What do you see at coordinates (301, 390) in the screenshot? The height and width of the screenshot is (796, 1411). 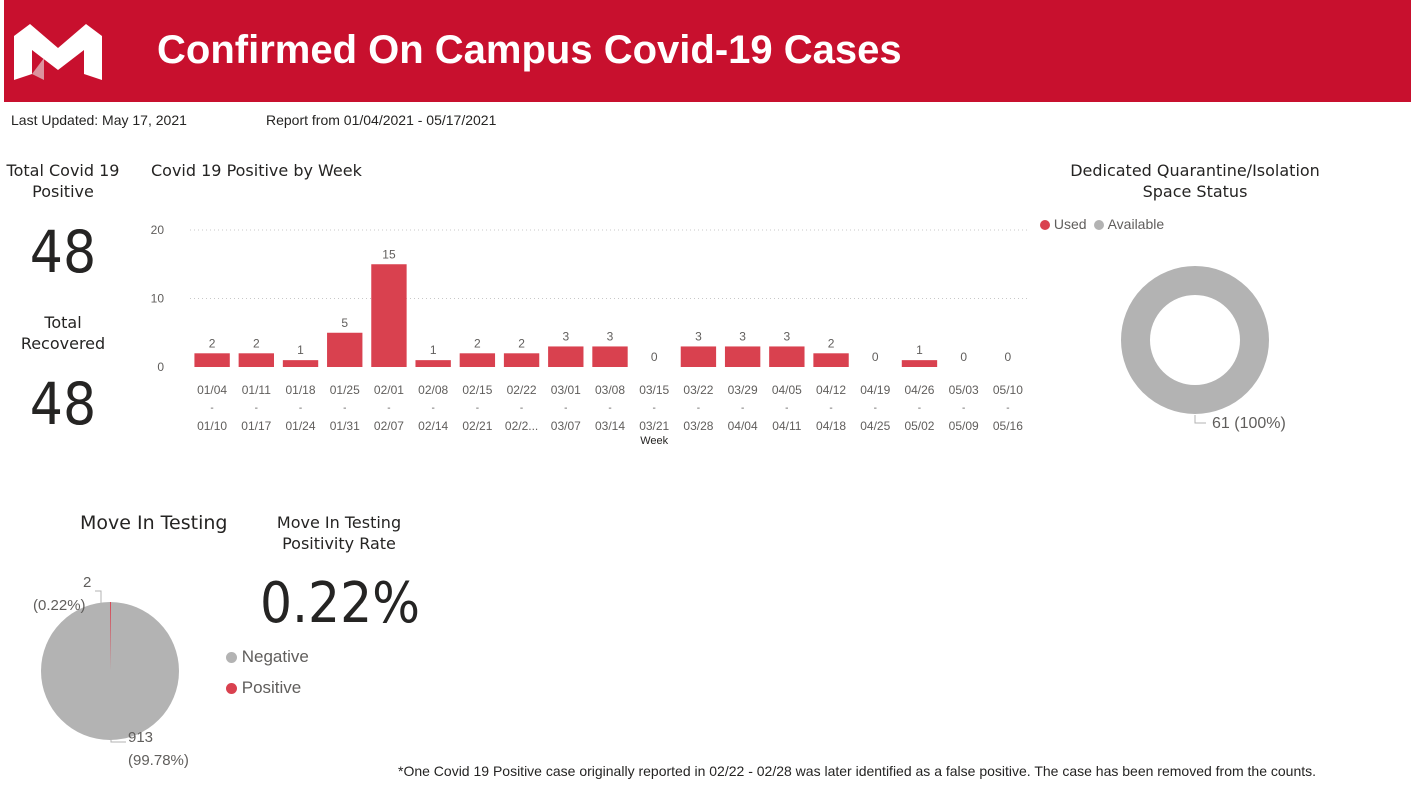 I see `x-tick-label: 01/18` at bounding box center [301, 390].